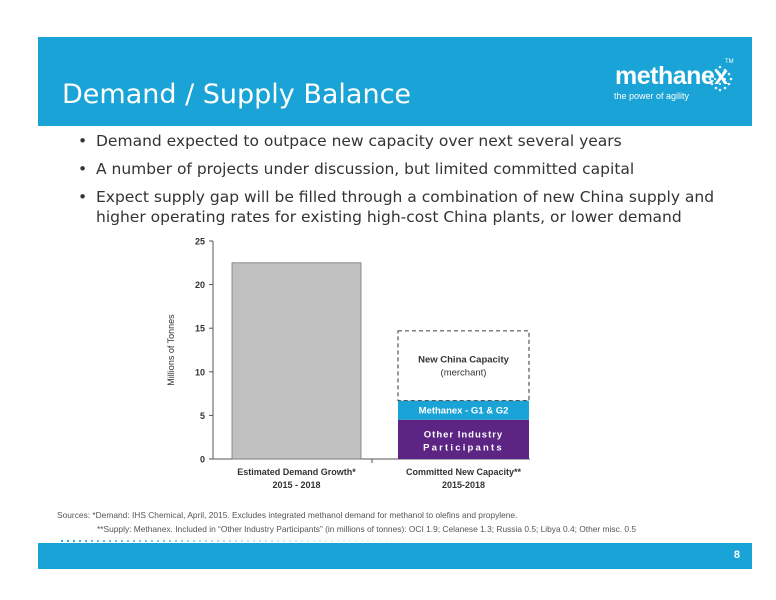  I want to click on footer-band: 8, so click(395, 556).